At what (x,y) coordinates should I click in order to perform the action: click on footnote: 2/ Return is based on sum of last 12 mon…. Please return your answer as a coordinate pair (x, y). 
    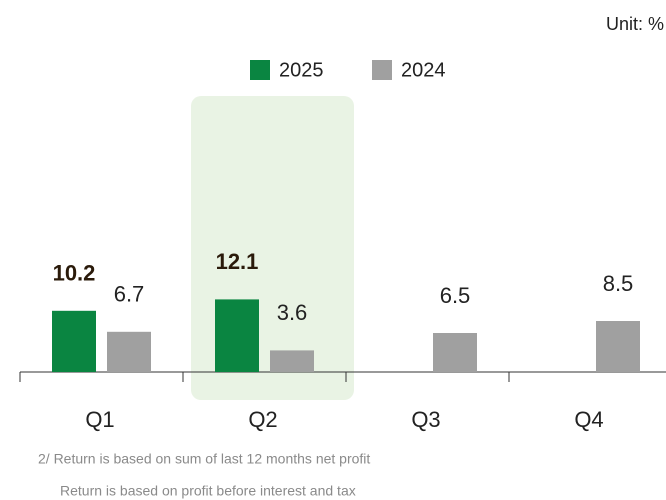
    Looking at the image, I should click on (204, 459).